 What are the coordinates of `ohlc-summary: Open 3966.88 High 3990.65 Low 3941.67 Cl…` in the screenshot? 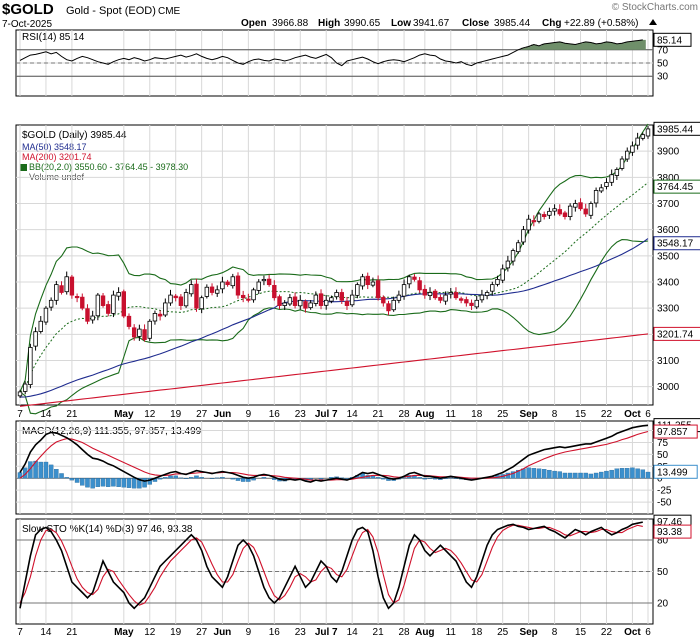 It's located at (440, 23).